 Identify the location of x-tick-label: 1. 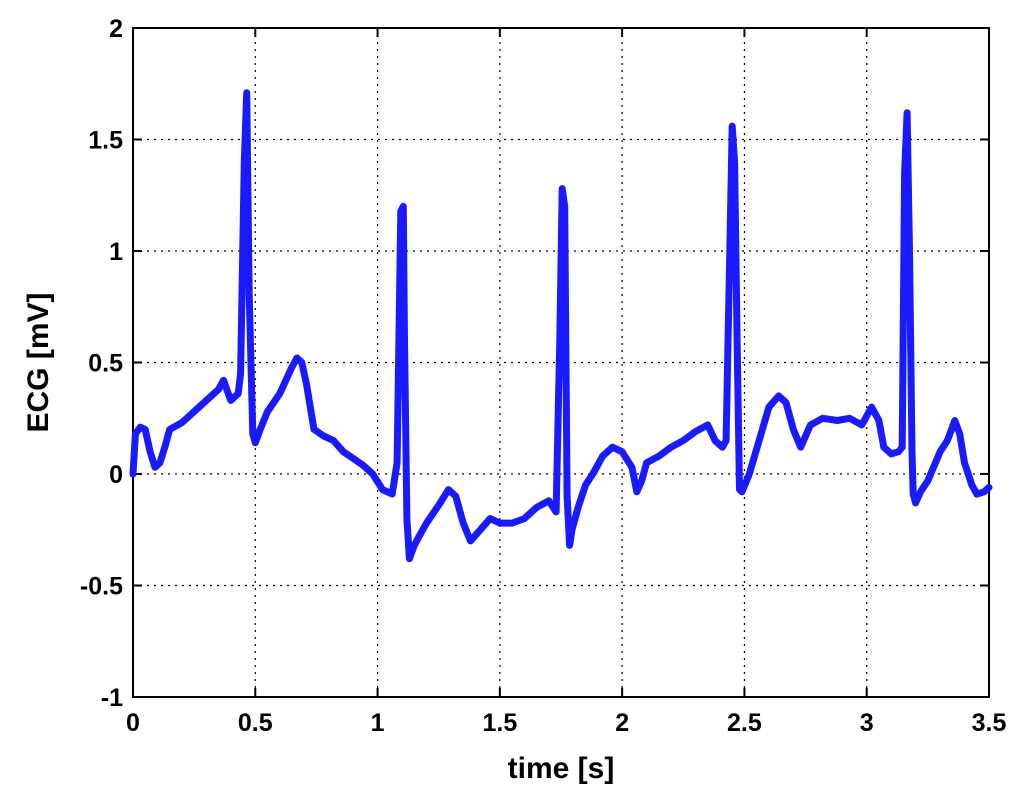
(378, 723).